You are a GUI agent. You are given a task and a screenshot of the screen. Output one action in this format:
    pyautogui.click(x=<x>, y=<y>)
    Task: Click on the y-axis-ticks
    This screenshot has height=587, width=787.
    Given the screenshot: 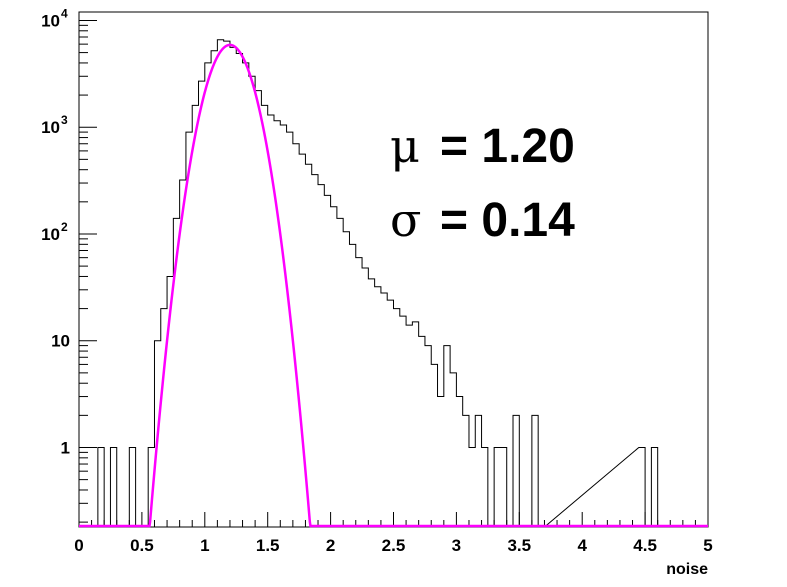 What is the action you would take?
    pyautogui.click(x=88, y=271)
    